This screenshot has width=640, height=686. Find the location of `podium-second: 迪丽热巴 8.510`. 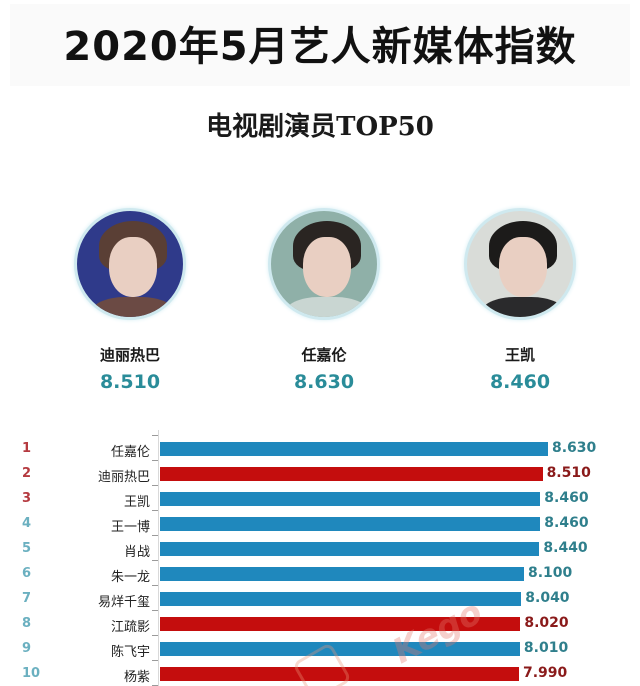

podium-second: 迪丽热巴 8.510 is located at coordinates (130, 300).